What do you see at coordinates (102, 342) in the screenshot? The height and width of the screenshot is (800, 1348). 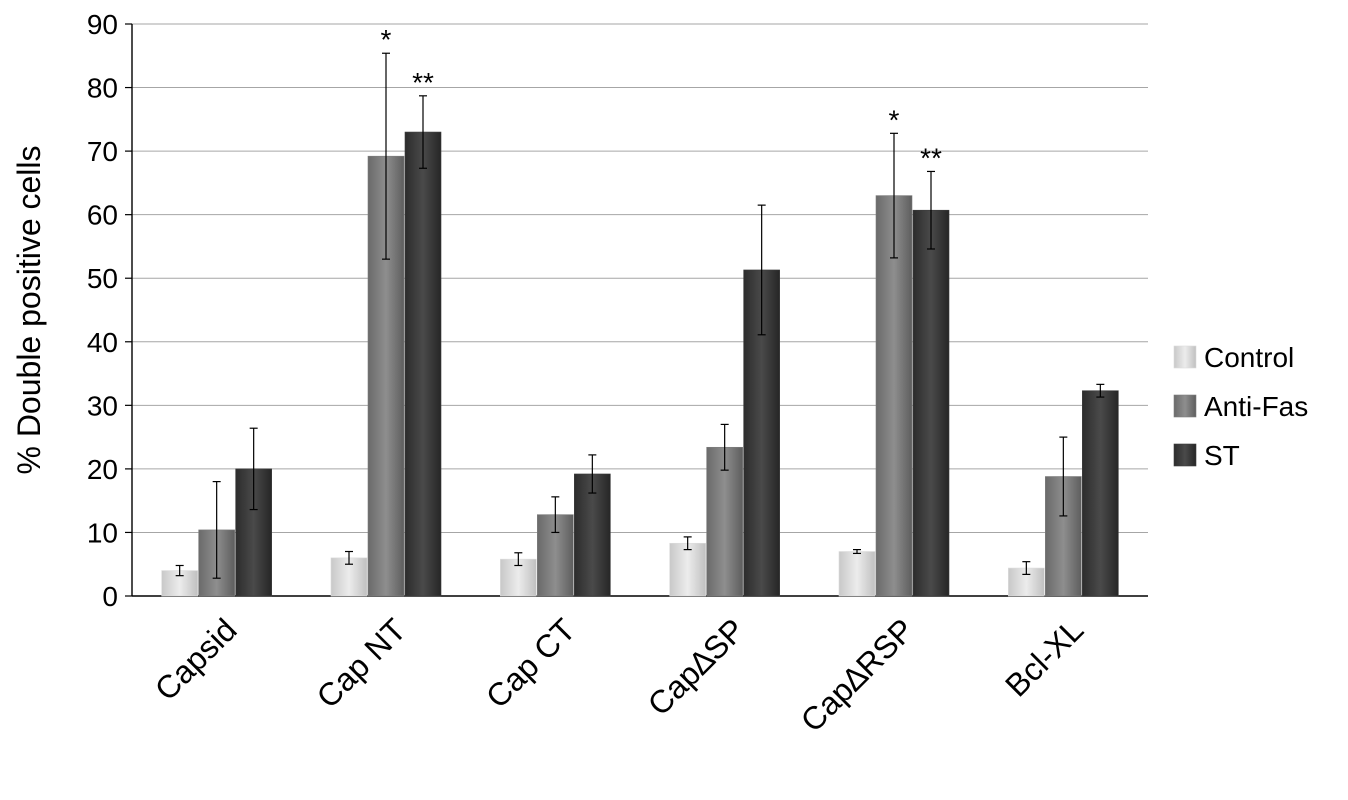 I see `y-tick-label: 40` at bounding box center [102, 342].